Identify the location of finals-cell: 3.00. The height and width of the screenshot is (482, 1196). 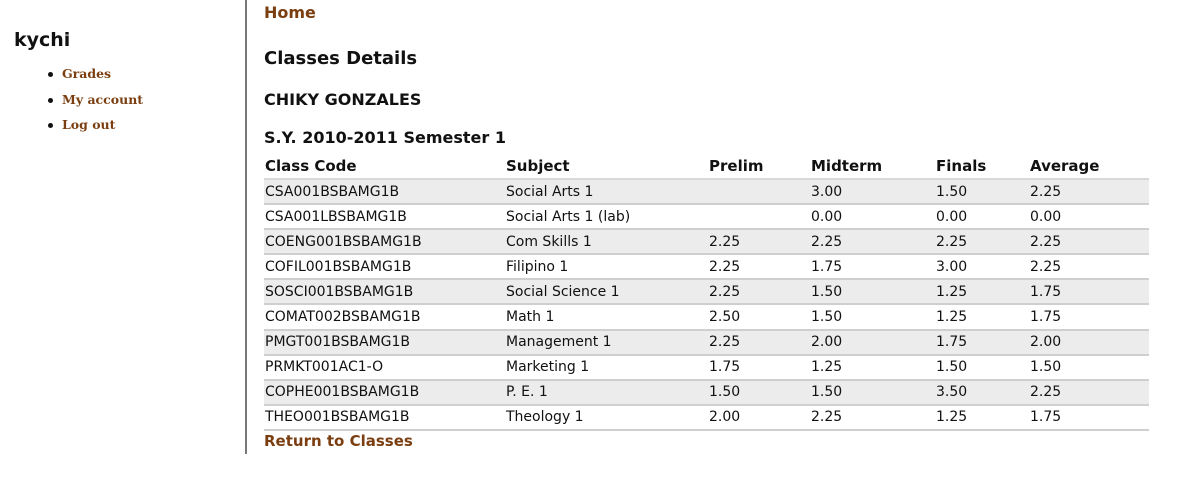
(982, 267).